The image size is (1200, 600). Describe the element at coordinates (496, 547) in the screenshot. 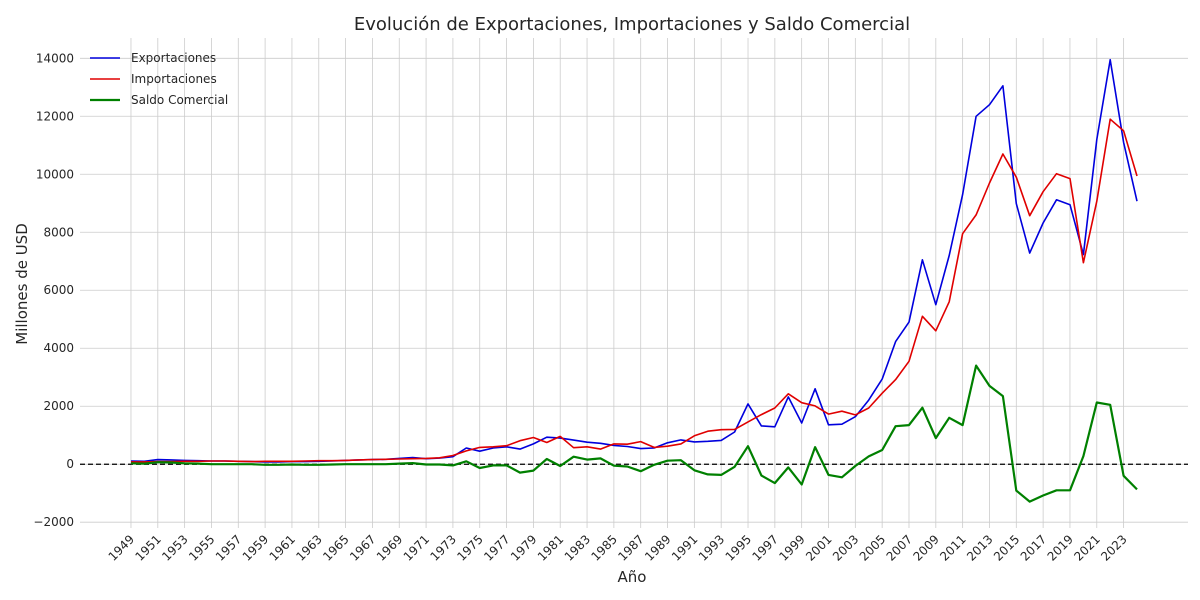

I see `x-tick-label: 1977` at that location.